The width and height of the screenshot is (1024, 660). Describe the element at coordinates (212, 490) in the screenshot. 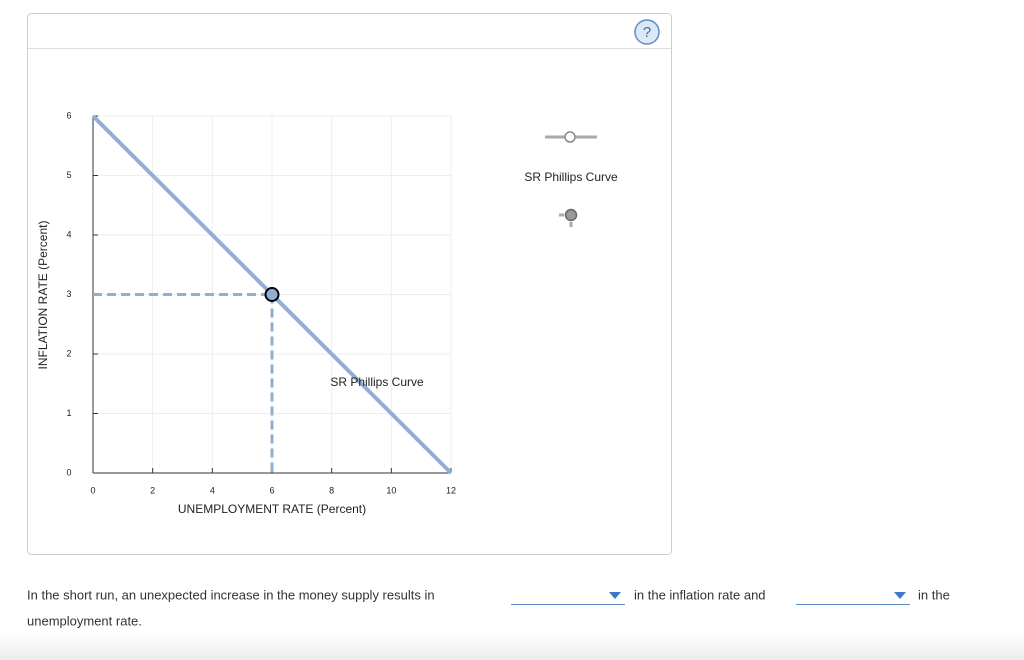

I see `x-tick-label: 4` at that location.